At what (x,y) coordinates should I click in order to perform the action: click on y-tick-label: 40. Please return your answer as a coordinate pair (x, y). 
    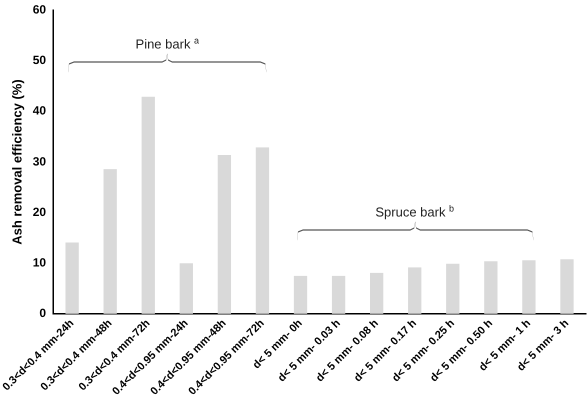
    Looking at the image, I should click on (39, 111).